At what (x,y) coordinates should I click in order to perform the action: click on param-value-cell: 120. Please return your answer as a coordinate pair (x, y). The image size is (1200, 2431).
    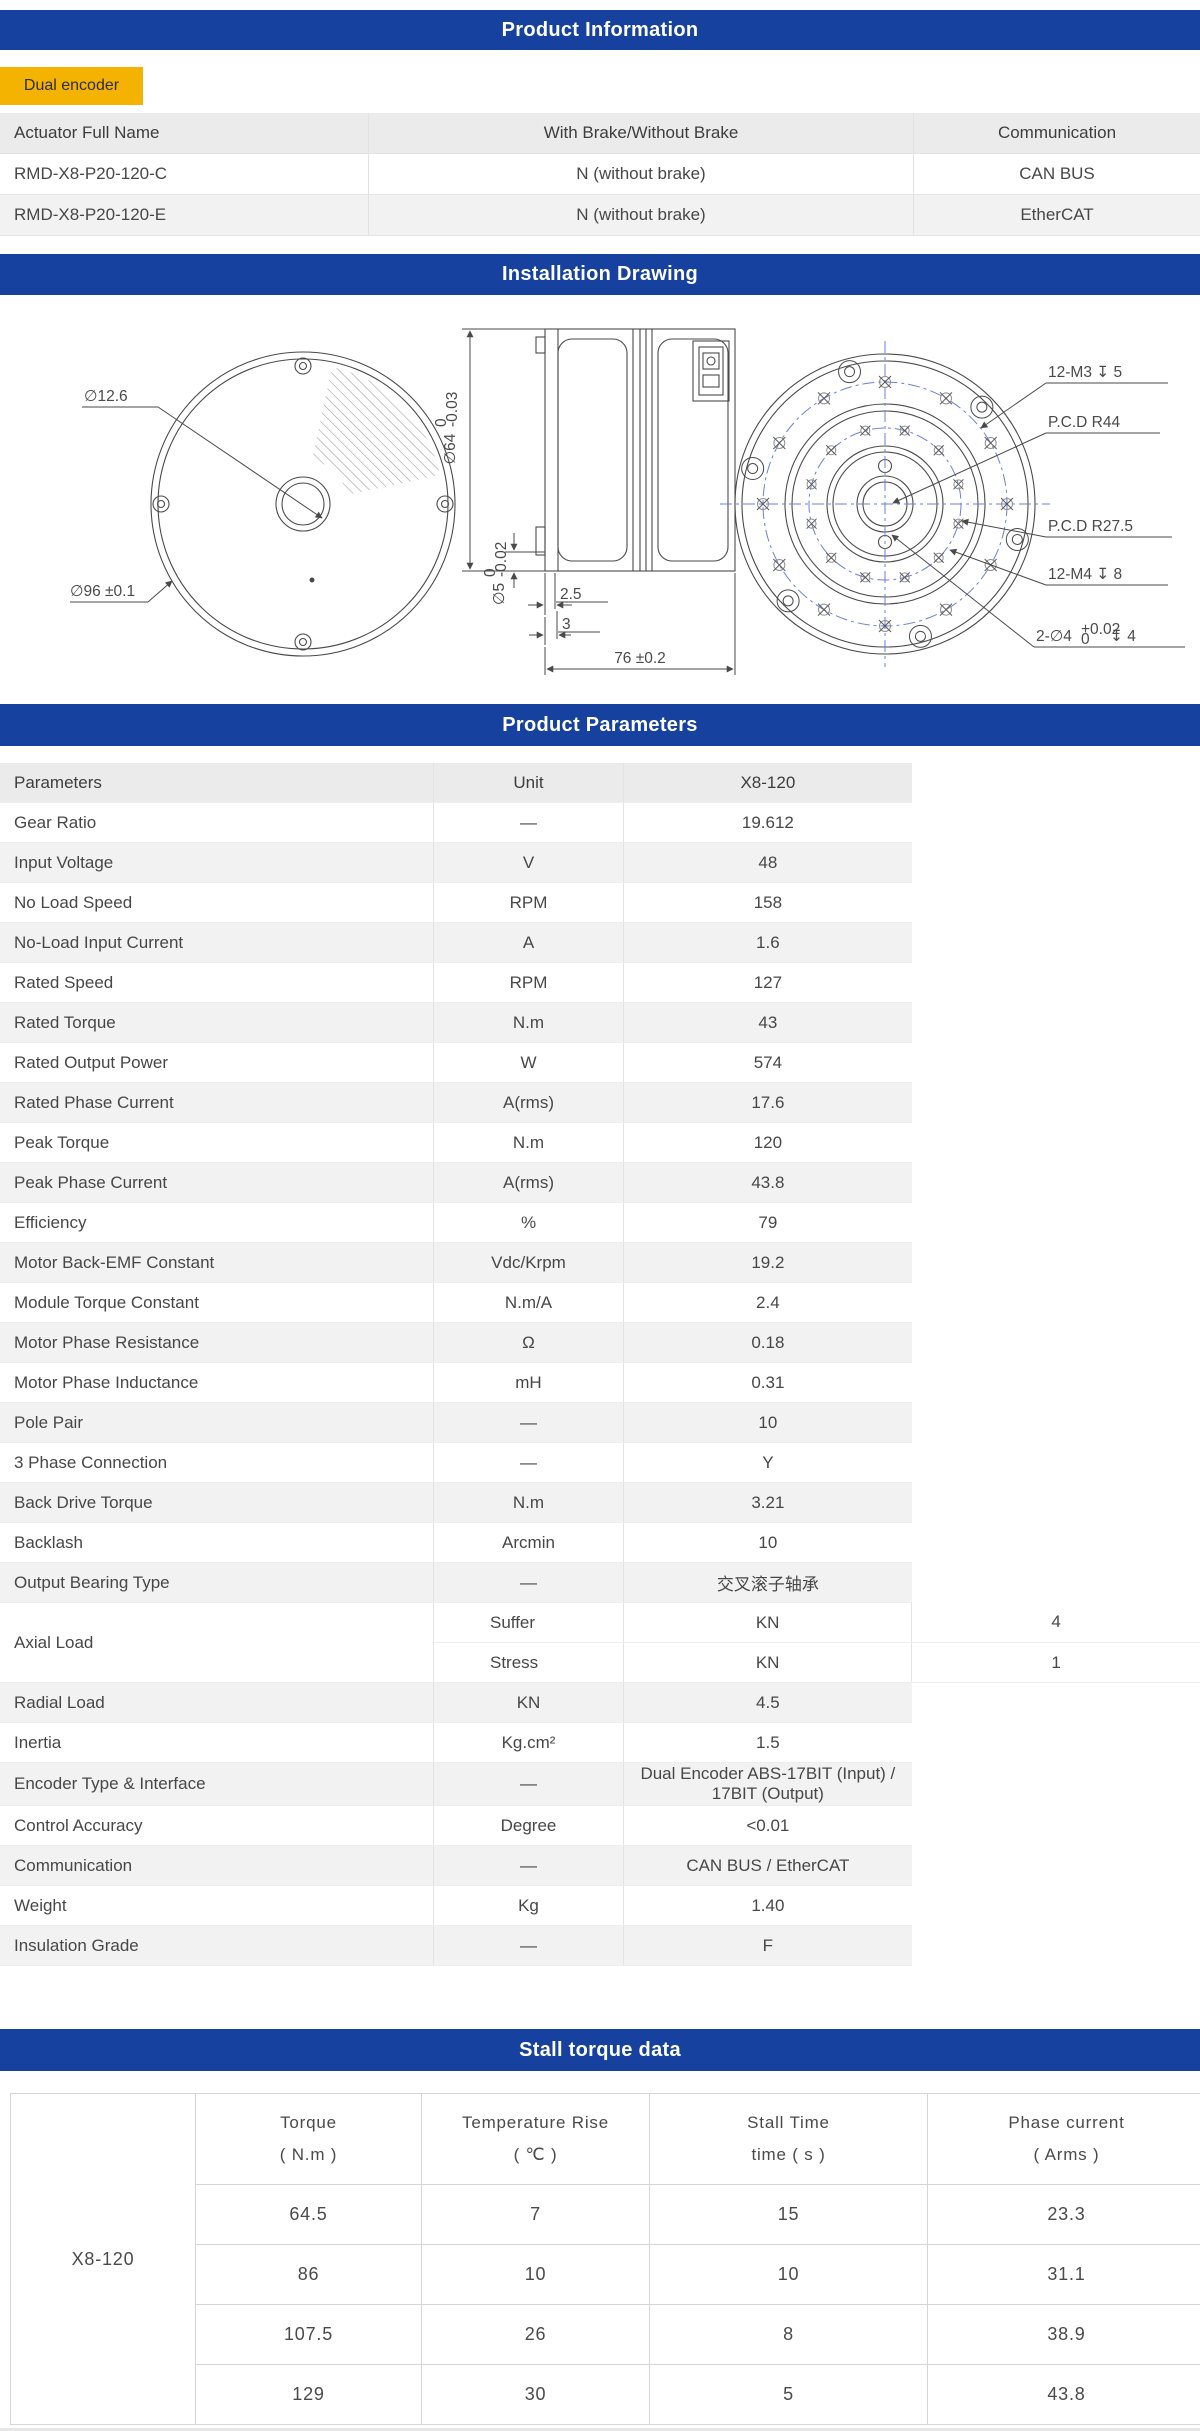
    Looking at the image, I should click on (768, 1143).